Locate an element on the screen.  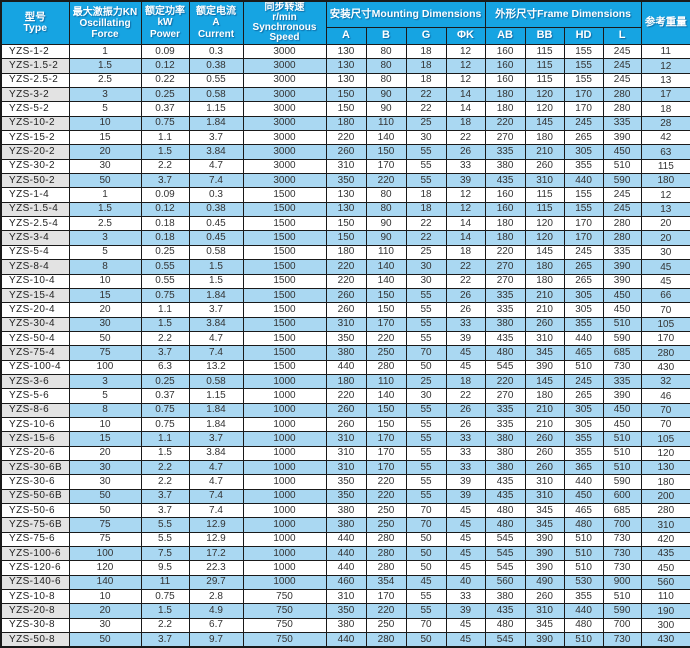
value-cell: 5 is located at coordinates (105, 109).